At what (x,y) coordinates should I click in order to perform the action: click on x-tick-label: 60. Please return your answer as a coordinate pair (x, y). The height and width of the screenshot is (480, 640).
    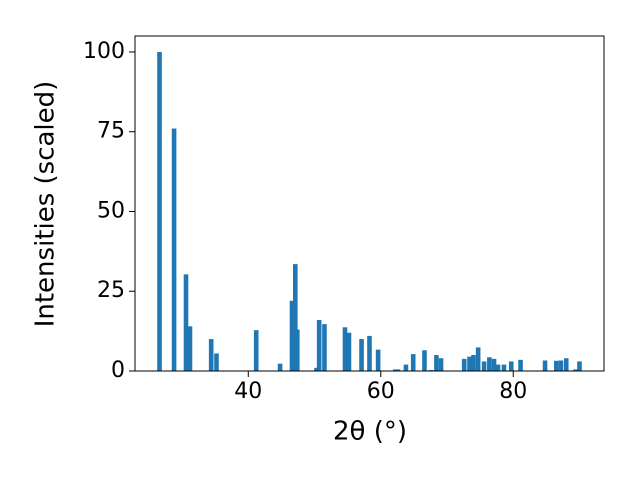
    Looking at the image, I should click on (381, 391).